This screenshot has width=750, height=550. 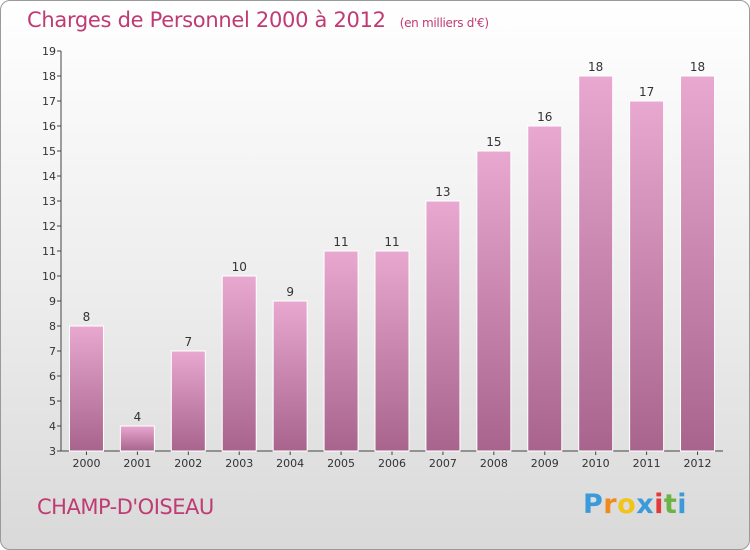 What do you see at coordinates (125, 507) in the screenshot?
I see `place-name: CHAMP-D'OISEAU` at bounding box center [125, 507].